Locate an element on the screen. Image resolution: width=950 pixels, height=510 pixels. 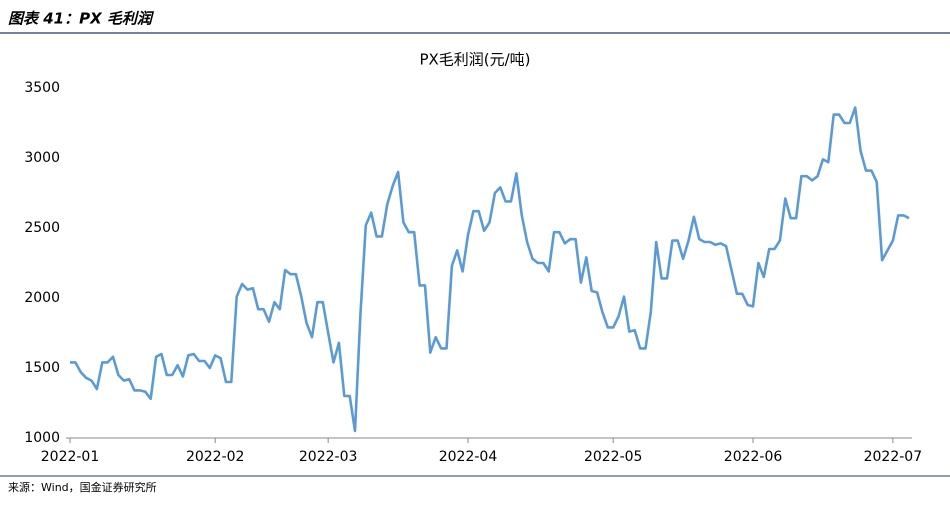
y-tick-label: 3500 is located at coordinates (42, 88).